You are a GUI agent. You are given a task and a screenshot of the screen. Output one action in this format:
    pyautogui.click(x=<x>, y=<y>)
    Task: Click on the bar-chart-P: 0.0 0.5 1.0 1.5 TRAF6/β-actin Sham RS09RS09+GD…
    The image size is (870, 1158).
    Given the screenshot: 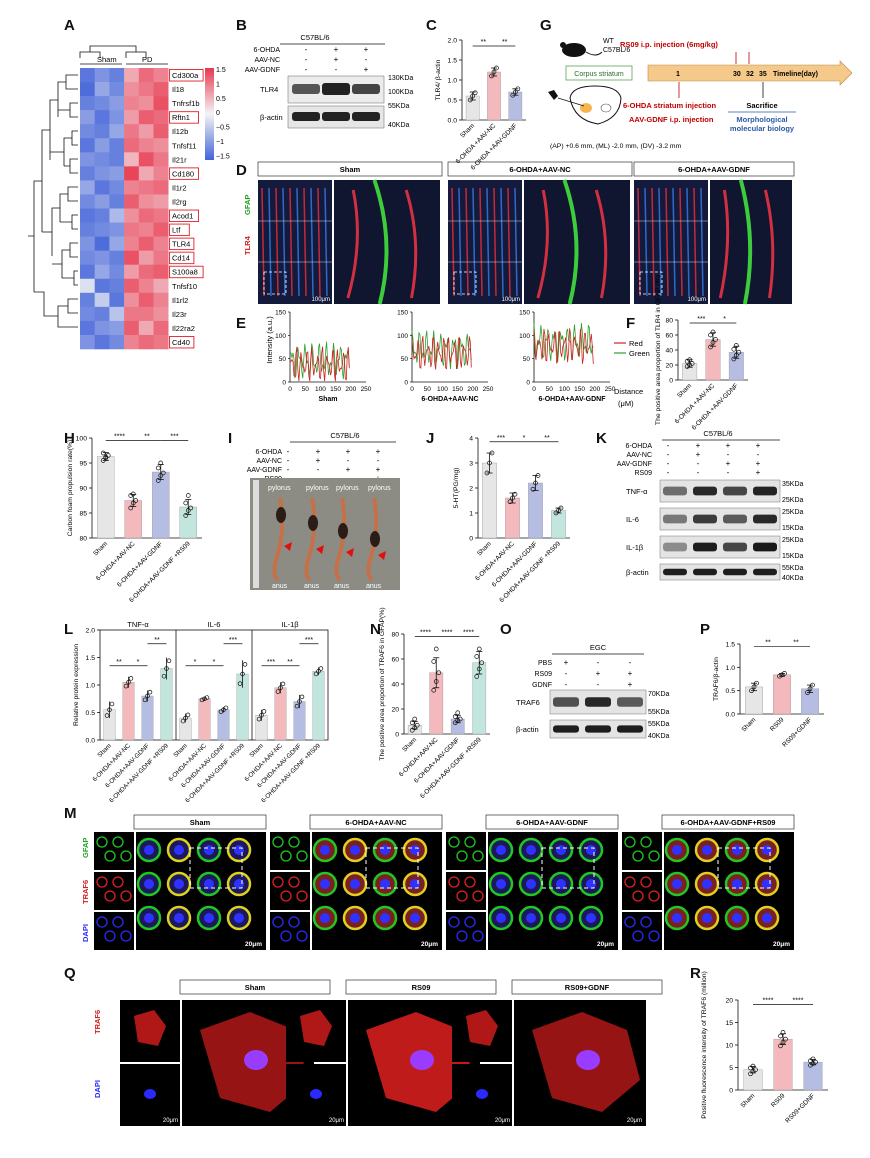 What is the action you would take?
    pyautogui.click(x=768, y=694)
    